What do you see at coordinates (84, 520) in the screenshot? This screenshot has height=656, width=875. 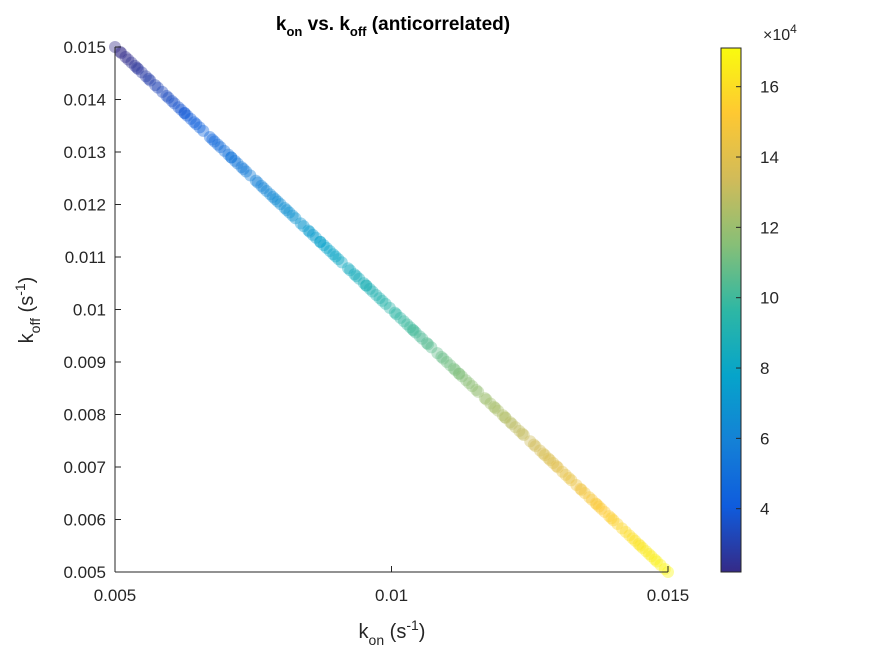 I see `y-tick-label: 0.006` at bounding box center [84, 520].